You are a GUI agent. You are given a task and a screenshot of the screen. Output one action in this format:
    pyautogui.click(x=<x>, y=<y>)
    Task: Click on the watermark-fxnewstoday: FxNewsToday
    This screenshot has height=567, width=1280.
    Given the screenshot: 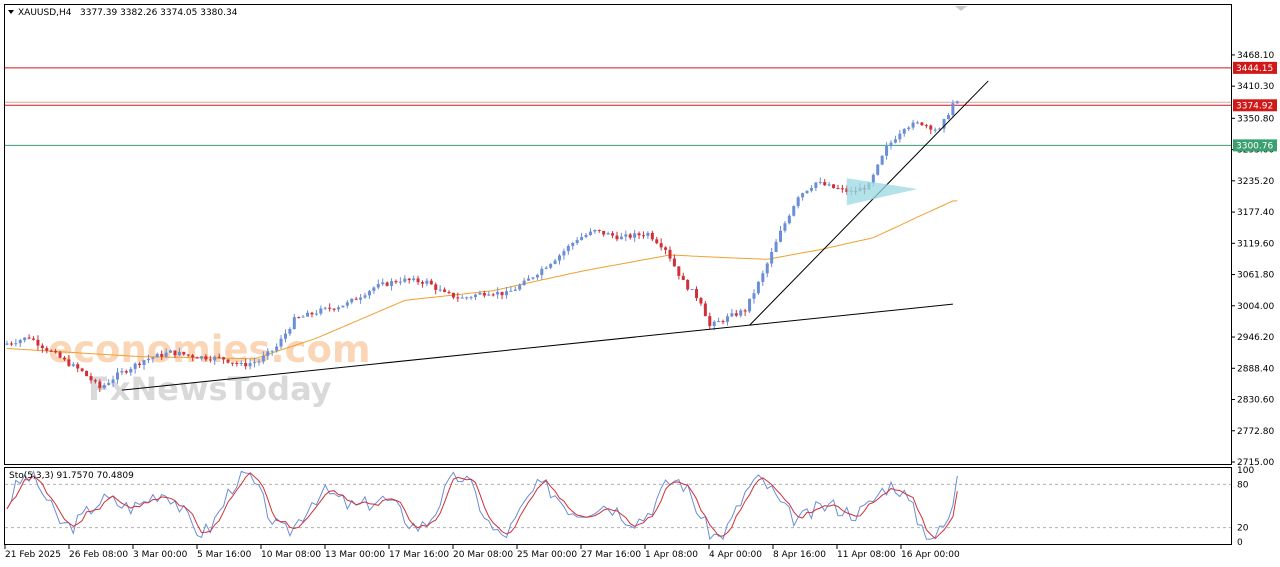 What is the action you would take?
    pyautogui.click(x=210, y=389)
    